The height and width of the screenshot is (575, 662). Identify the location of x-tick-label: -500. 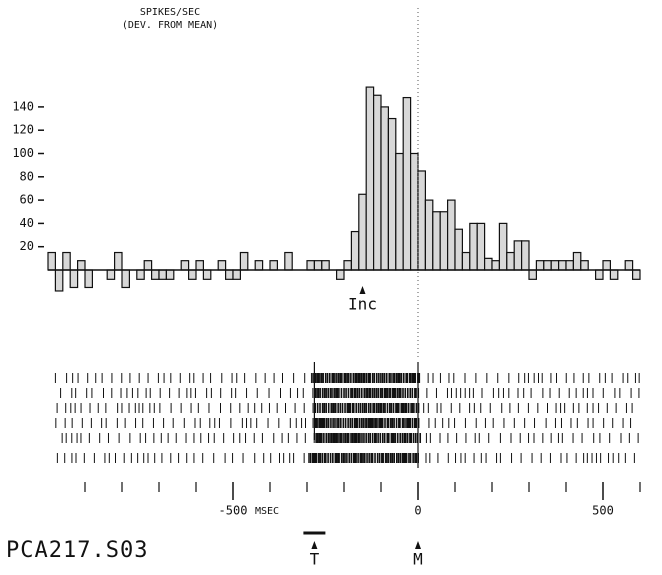
(233, 511).